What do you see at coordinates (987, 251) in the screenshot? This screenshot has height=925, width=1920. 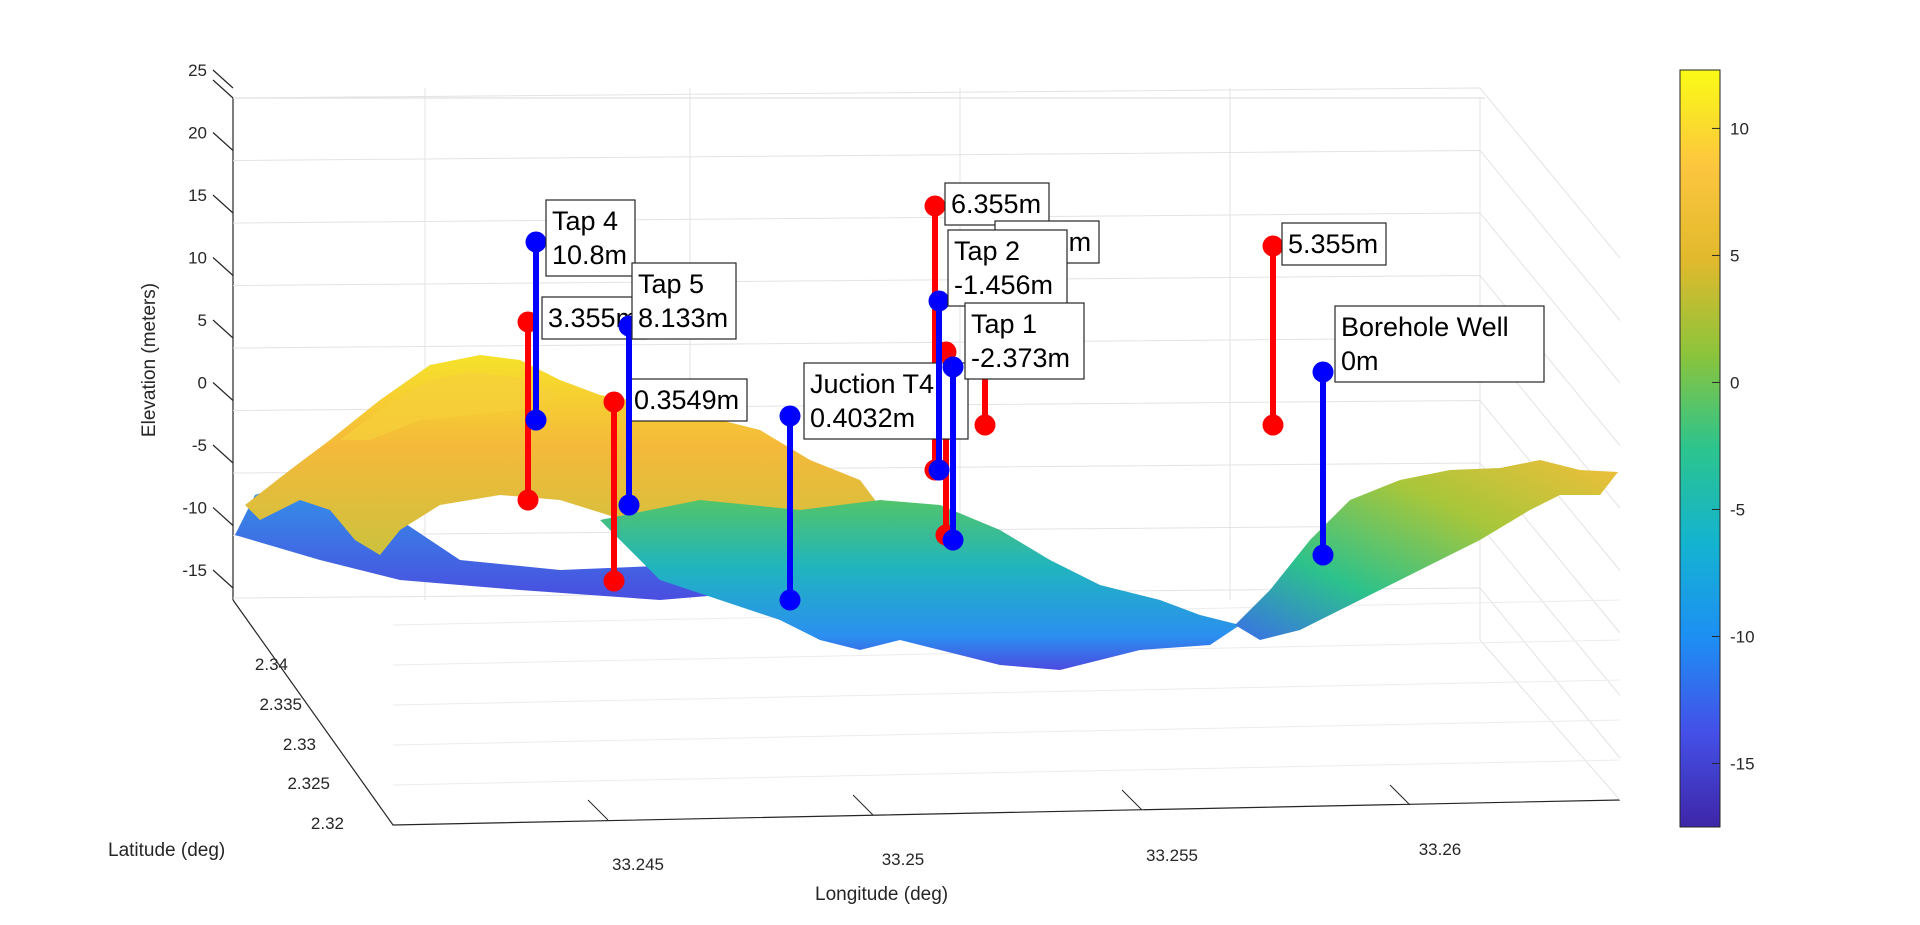 I see `blue-label-text-3: Tap 2` at bounding box center [987, 251].